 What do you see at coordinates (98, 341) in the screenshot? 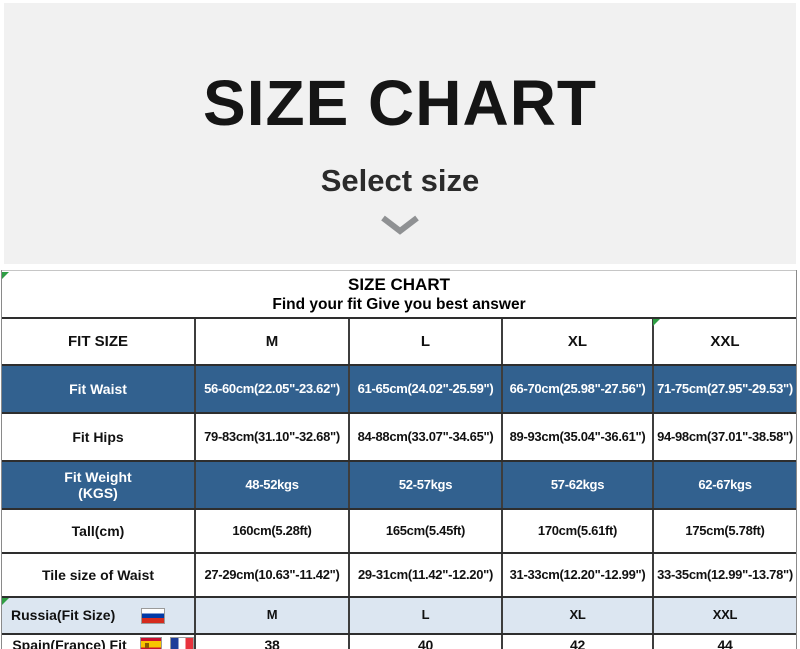
I see `column-header-fit-size: FIT SIZE` at bounding box center [98, 341].